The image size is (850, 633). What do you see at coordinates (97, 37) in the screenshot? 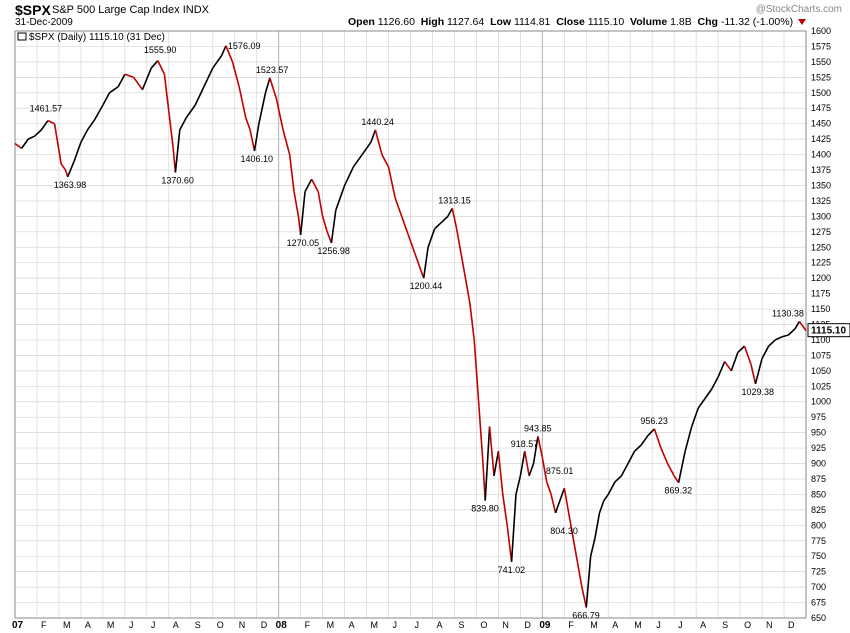
I see `legend-label: $SPX (Daily) 1115.10 (31 Dec)` at bounding box center [97, 37].